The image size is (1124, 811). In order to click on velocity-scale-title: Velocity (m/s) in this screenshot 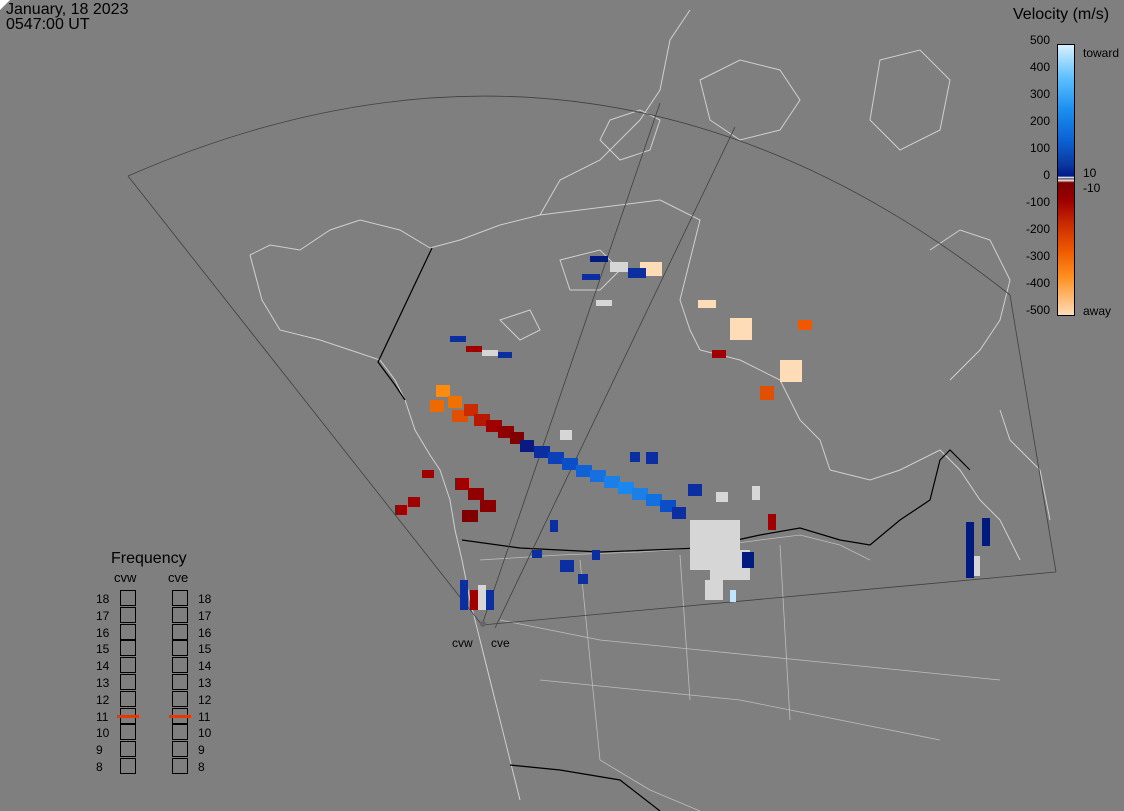, I will do `click(1061, 14)`.